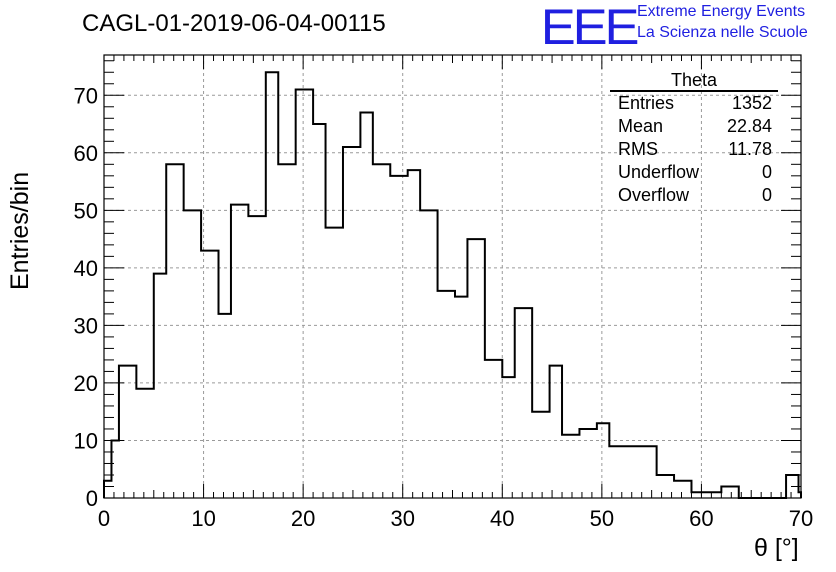 Image resolution: width=836 pixels, height=572 pixels. Describe the element at coordinates (659, 172) in the screenshot. I see `stats-label: Underflow` at that location.